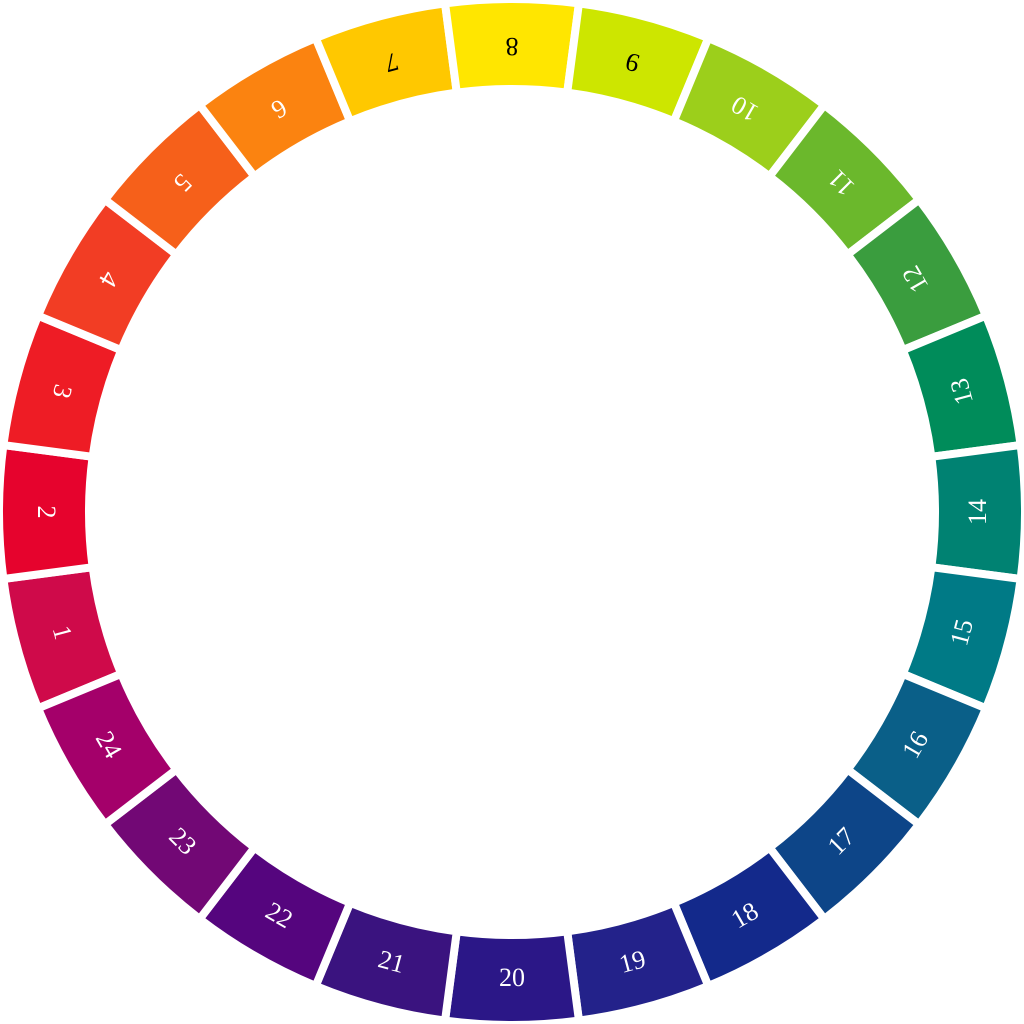 The height and width of the screenshot is (1024, 1024). I want to click on segment-label: 20, so click(512, 977).